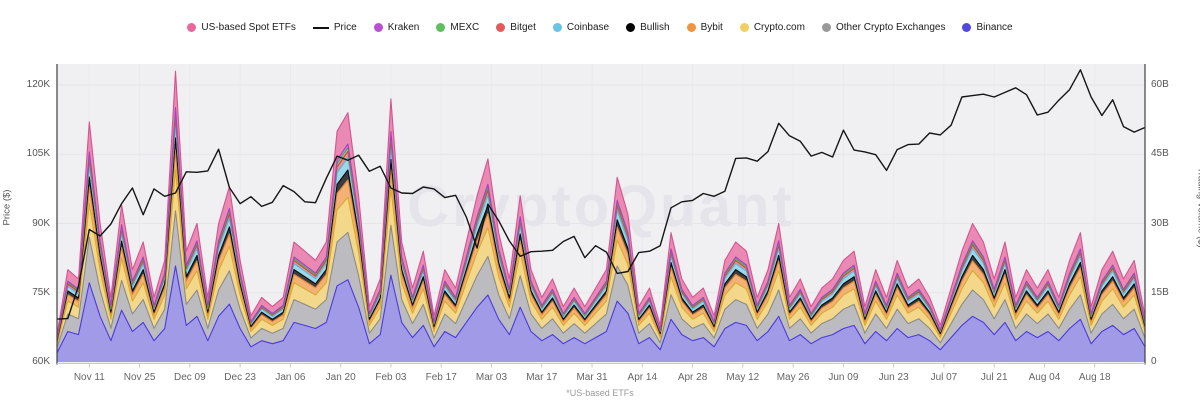 Image resolution: width=1200 pixels, height=405 pixels. What do you see at coordinates (1160, 84) in the screenshot?
I see `volume-tick-label: 60B` at bounding box center [1160, 84].